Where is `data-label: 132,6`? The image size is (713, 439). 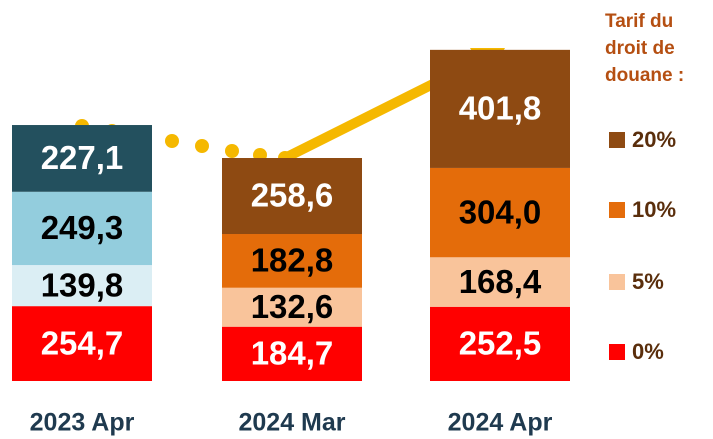 data-label: 132,6 is located at coordinates (292, 306).